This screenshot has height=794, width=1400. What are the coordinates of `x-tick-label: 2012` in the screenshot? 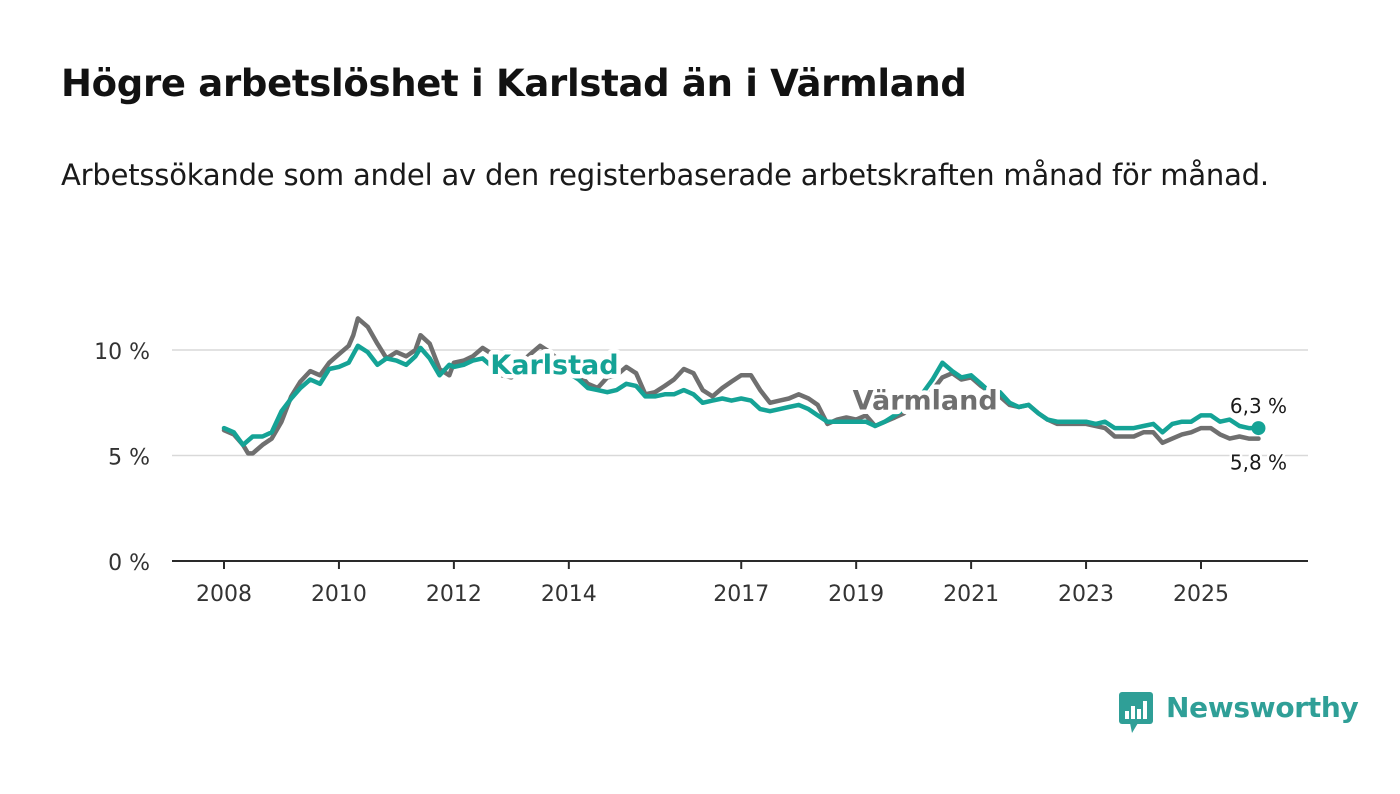 It's located at (454, 594).